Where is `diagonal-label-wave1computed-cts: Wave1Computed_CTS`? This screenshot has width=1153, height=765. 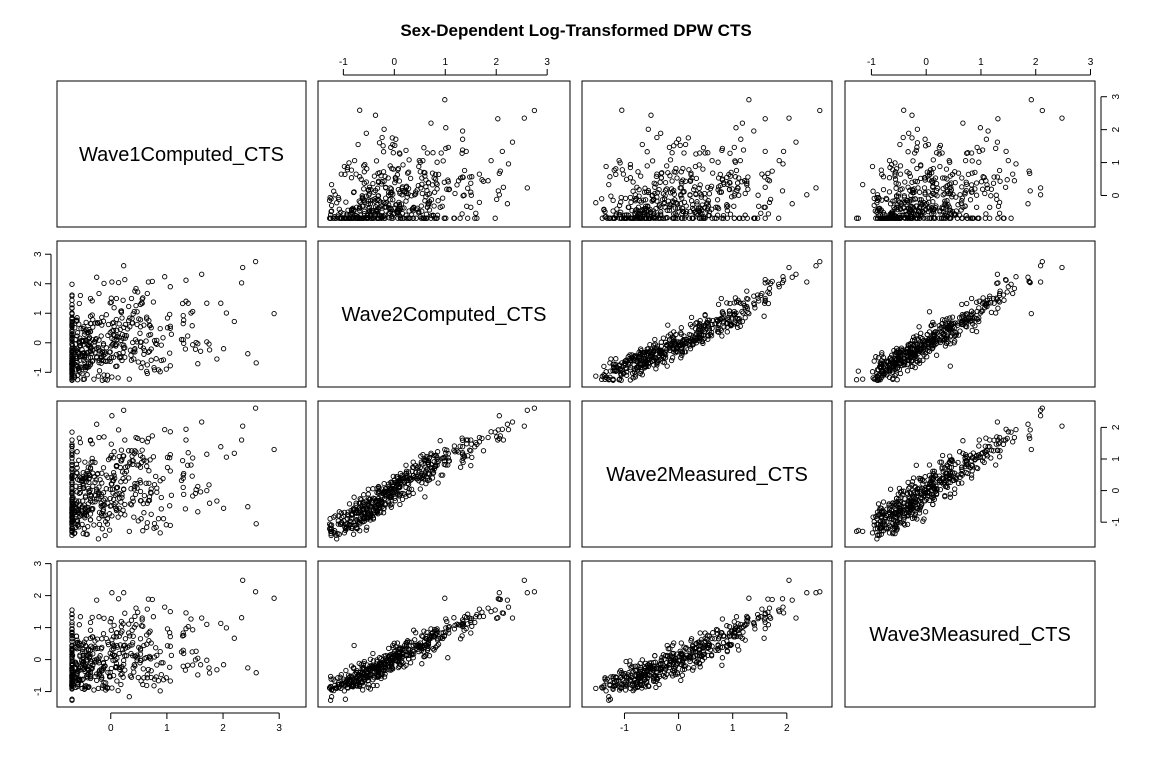 diagonal-label-wave1computed-cts: Wave1Computed_CTS is located at coordinates (181, 155).